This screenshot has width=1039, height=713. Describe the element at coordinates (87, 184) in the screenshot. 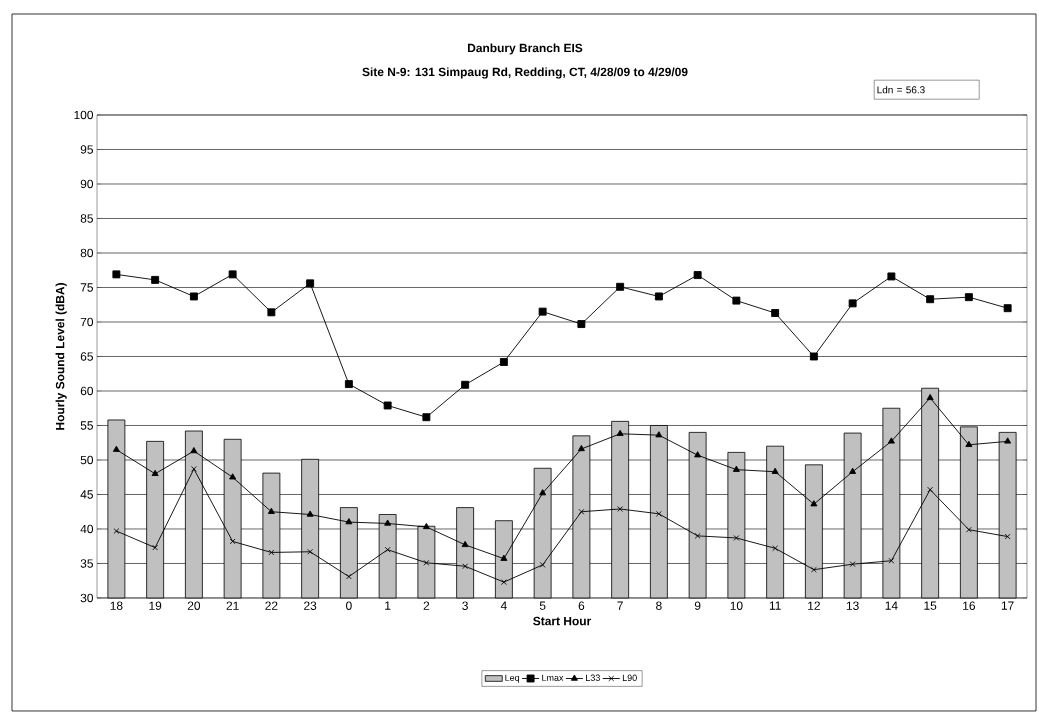

I see `y-tick-label: 90` at that location.